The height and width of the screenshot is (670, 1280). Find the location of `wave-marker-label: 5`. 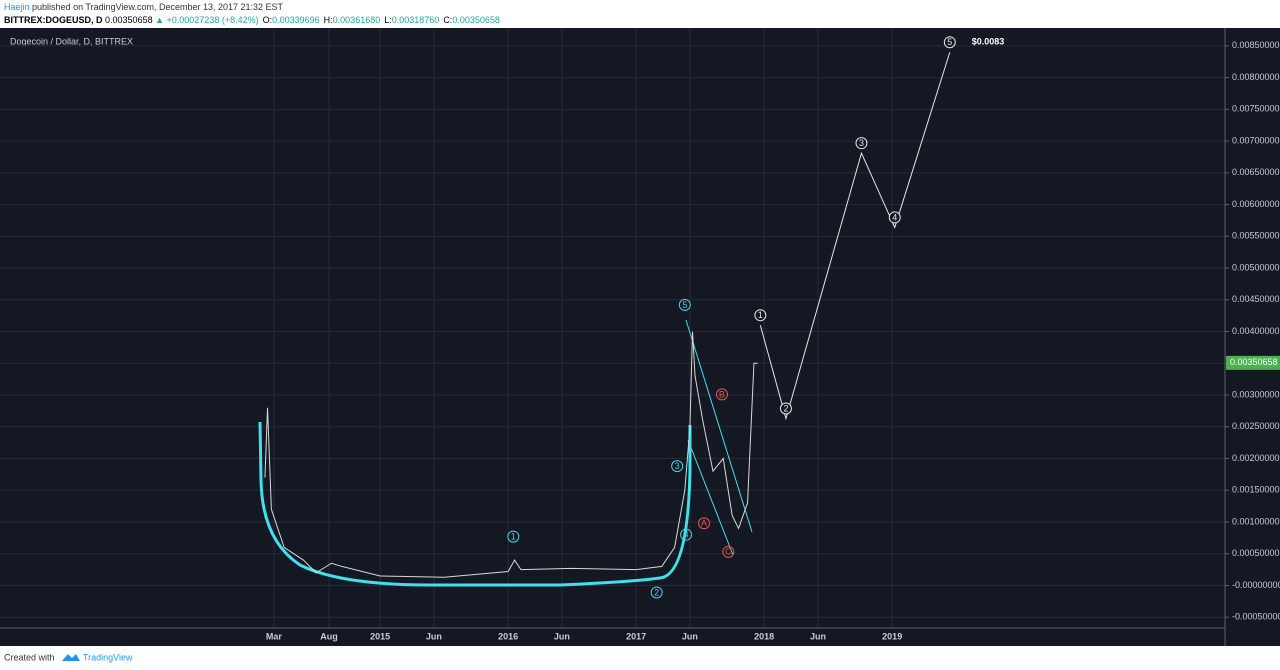

wave-marker-label: 5 is located at coordinates (684, 305).